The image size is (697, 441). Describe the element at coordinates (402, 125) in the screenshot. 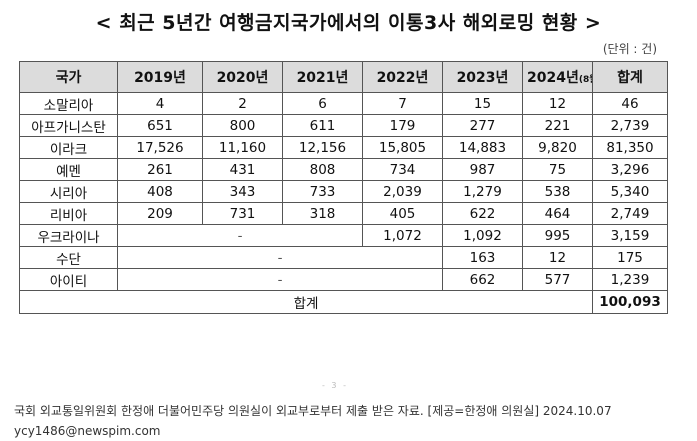

I see `cell-2022: 179` at that location.